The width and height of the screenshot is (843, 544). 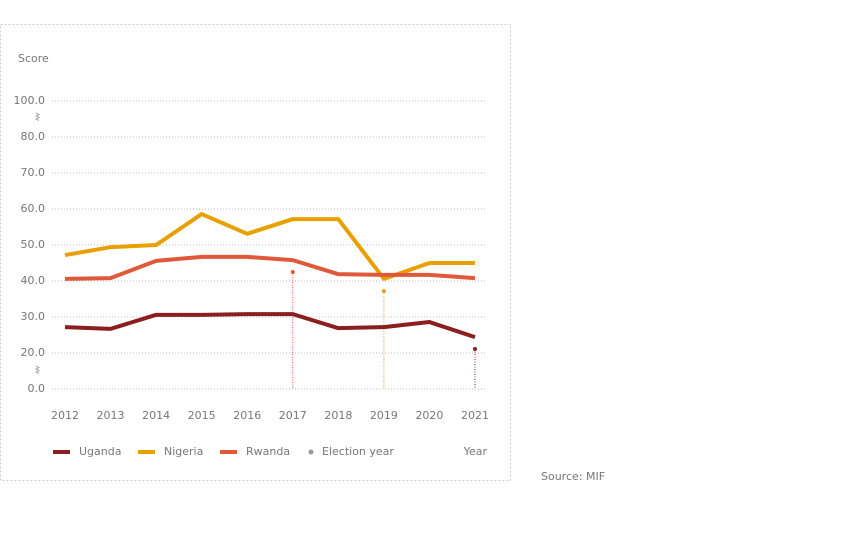 I want to click on legend-label: Uganda, so click(x=100, y=451).